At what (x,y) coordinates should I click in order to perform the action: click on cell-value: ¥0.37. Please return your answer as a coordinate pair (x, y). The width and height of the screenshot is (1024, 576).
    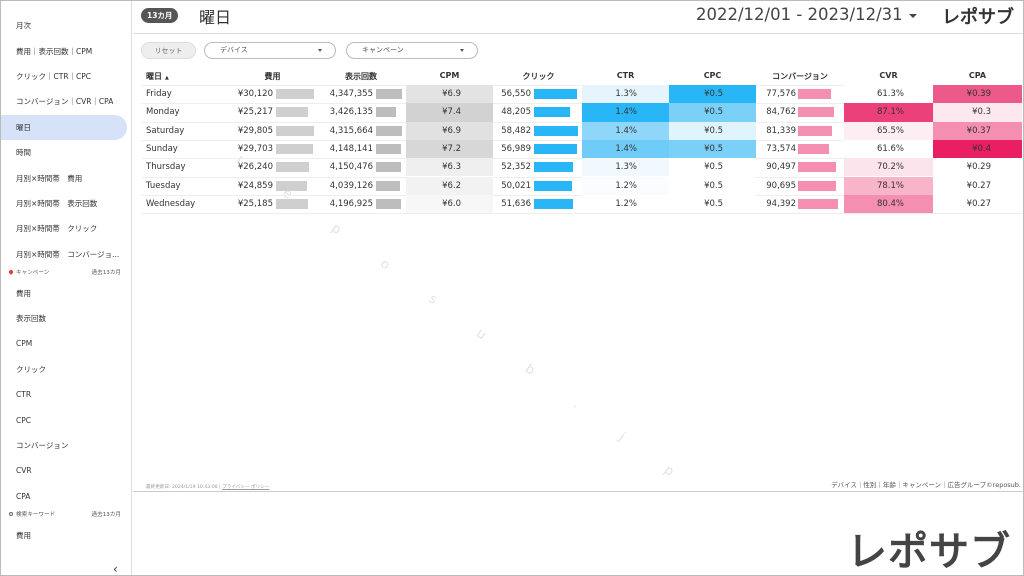
    Looking at the image, I should click on (978, 130).